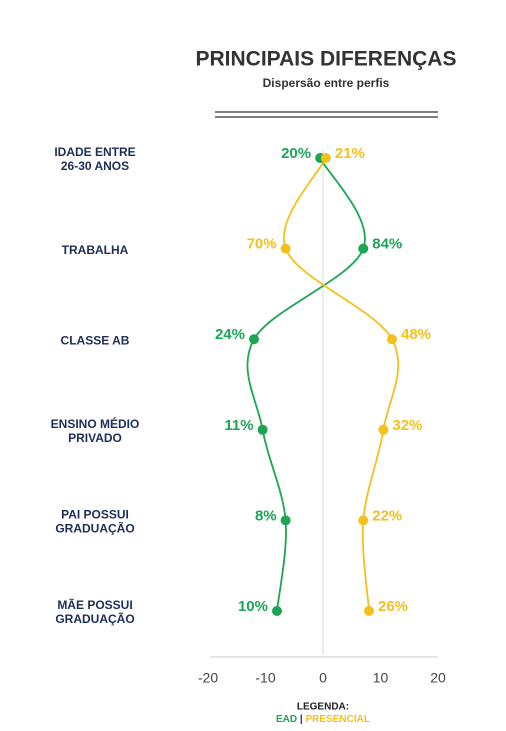 This screenshot has width=506, height=731. I want to click on category-label: 26-30 ANOS, so click(95, 166).